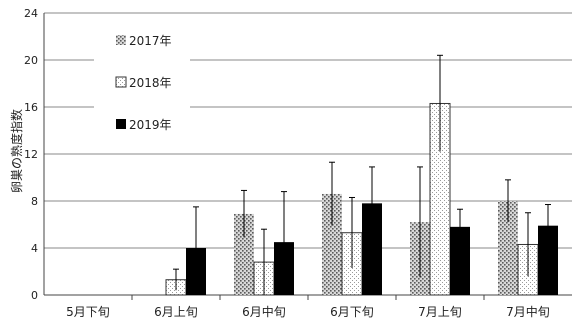  I want to click on legend-label: 2018年, so click(150, 83).